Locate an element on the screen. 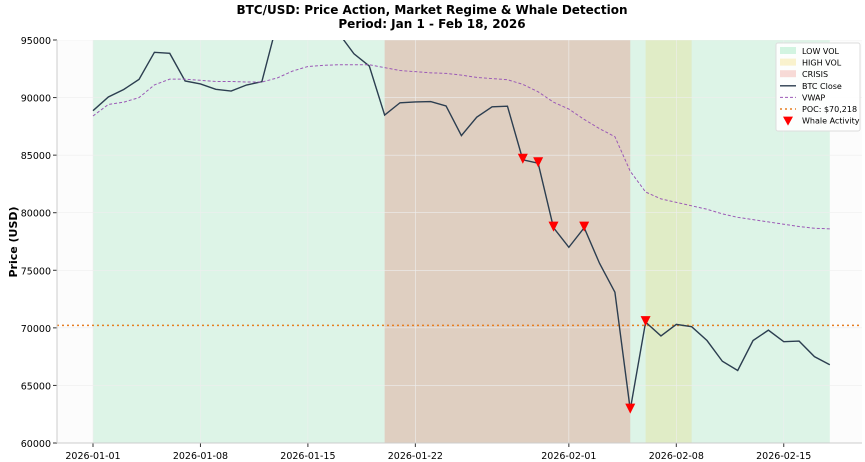 The width and height of the screenshot is (865, 462). legend-label: HIGH VOL is located at coordinates (822, 63).